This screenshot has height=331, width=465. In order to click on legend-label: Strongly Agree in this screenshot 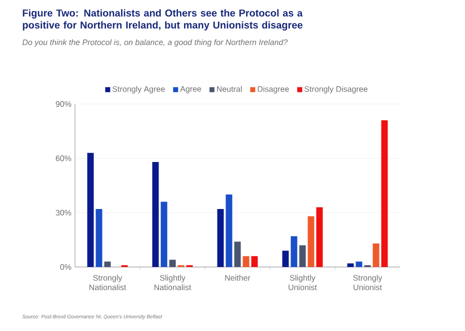, I will do `click(138, 90)`.